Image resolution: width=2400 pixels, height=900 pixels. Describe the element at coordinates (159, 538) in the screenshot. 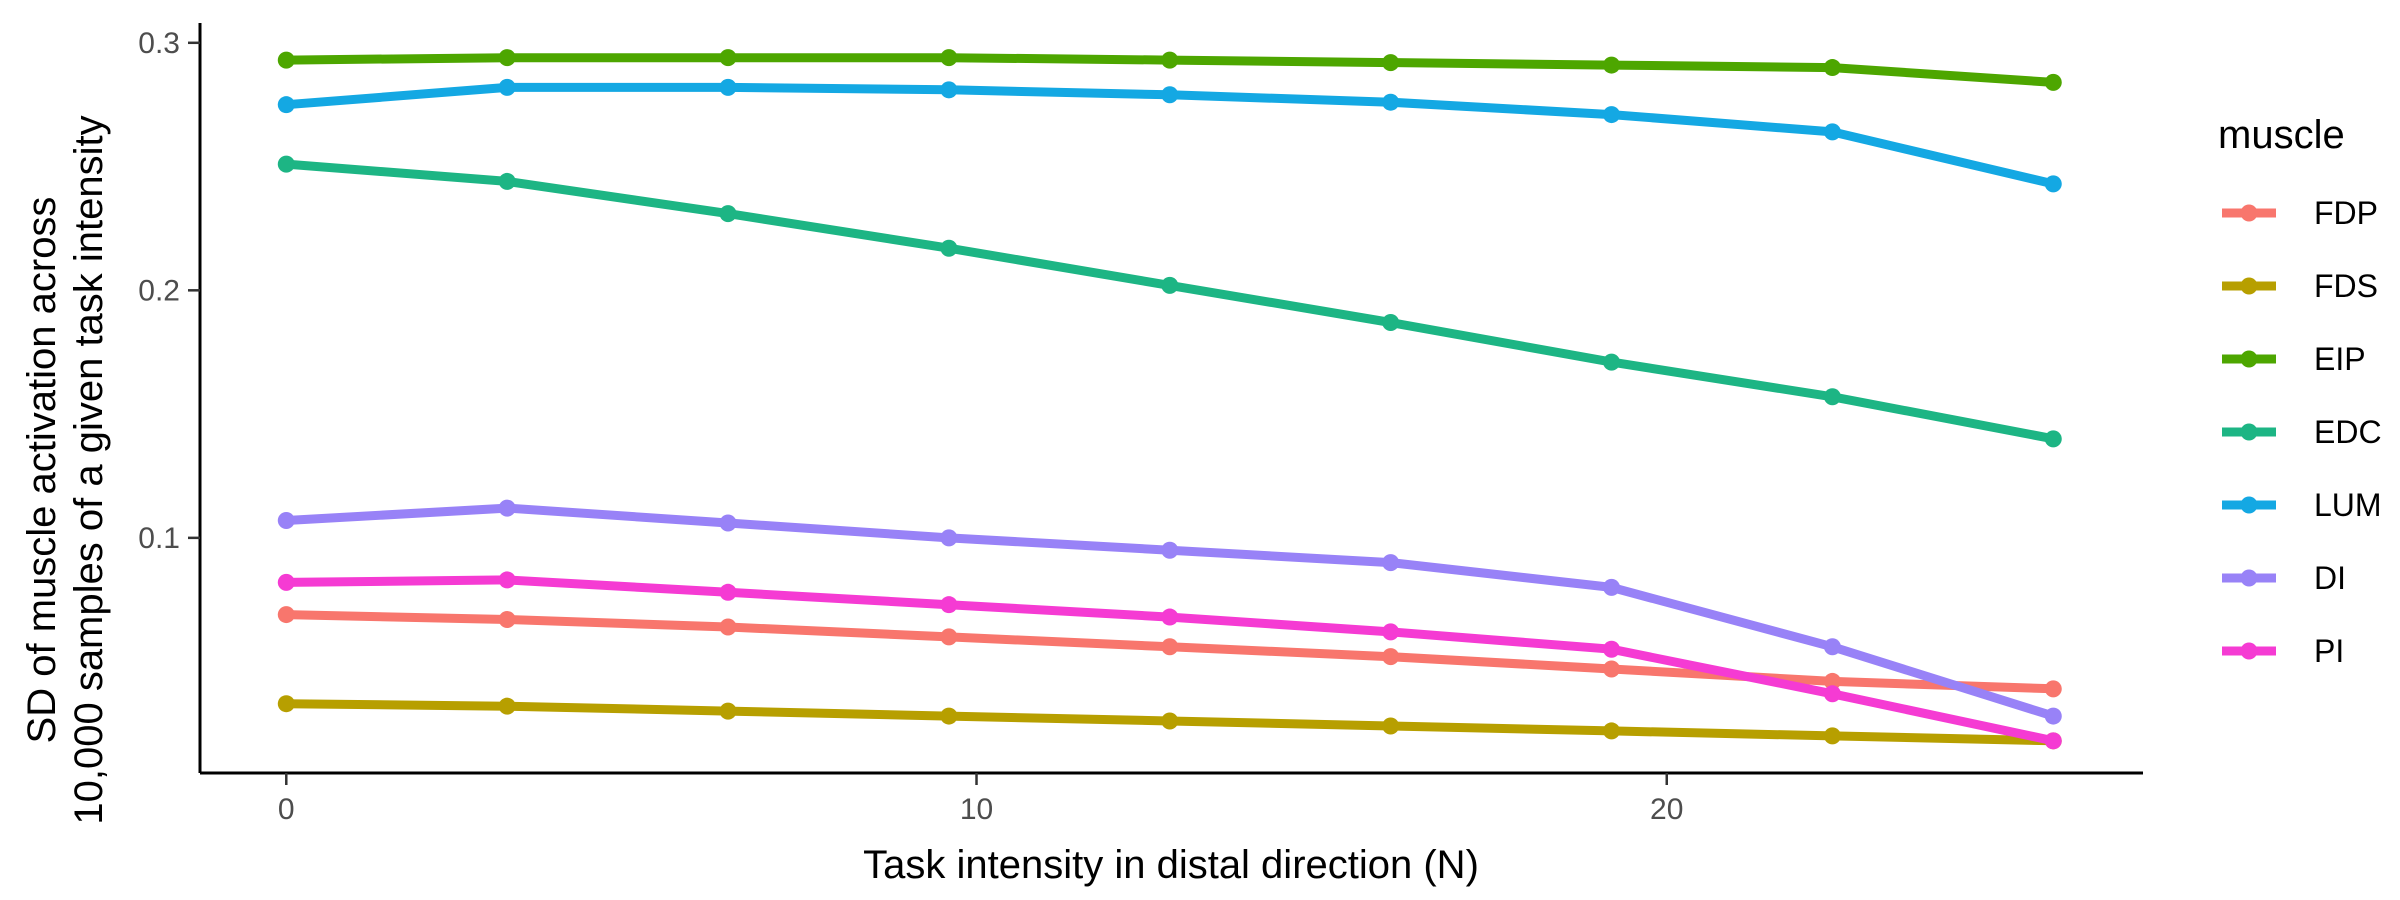

I see `y-tick-label: 0.1` at that location.